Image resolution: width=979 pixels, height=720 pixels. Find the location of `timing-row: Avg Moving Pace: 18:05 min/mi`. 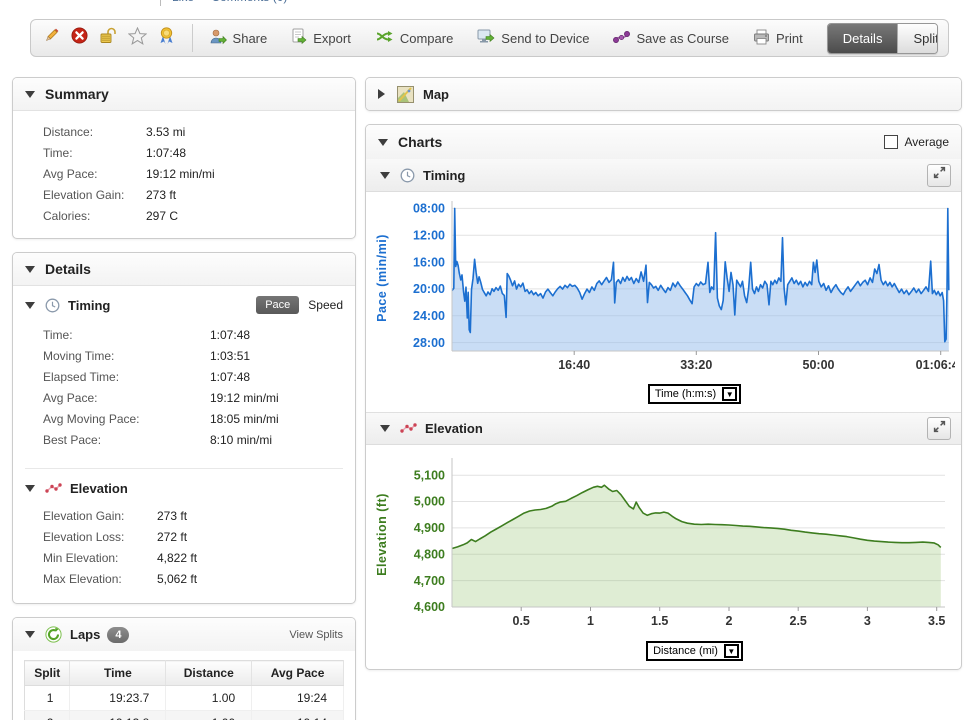

timing-row: Avg Moving Pace: 18:05 min/mi is located at coordinates (161, 418).